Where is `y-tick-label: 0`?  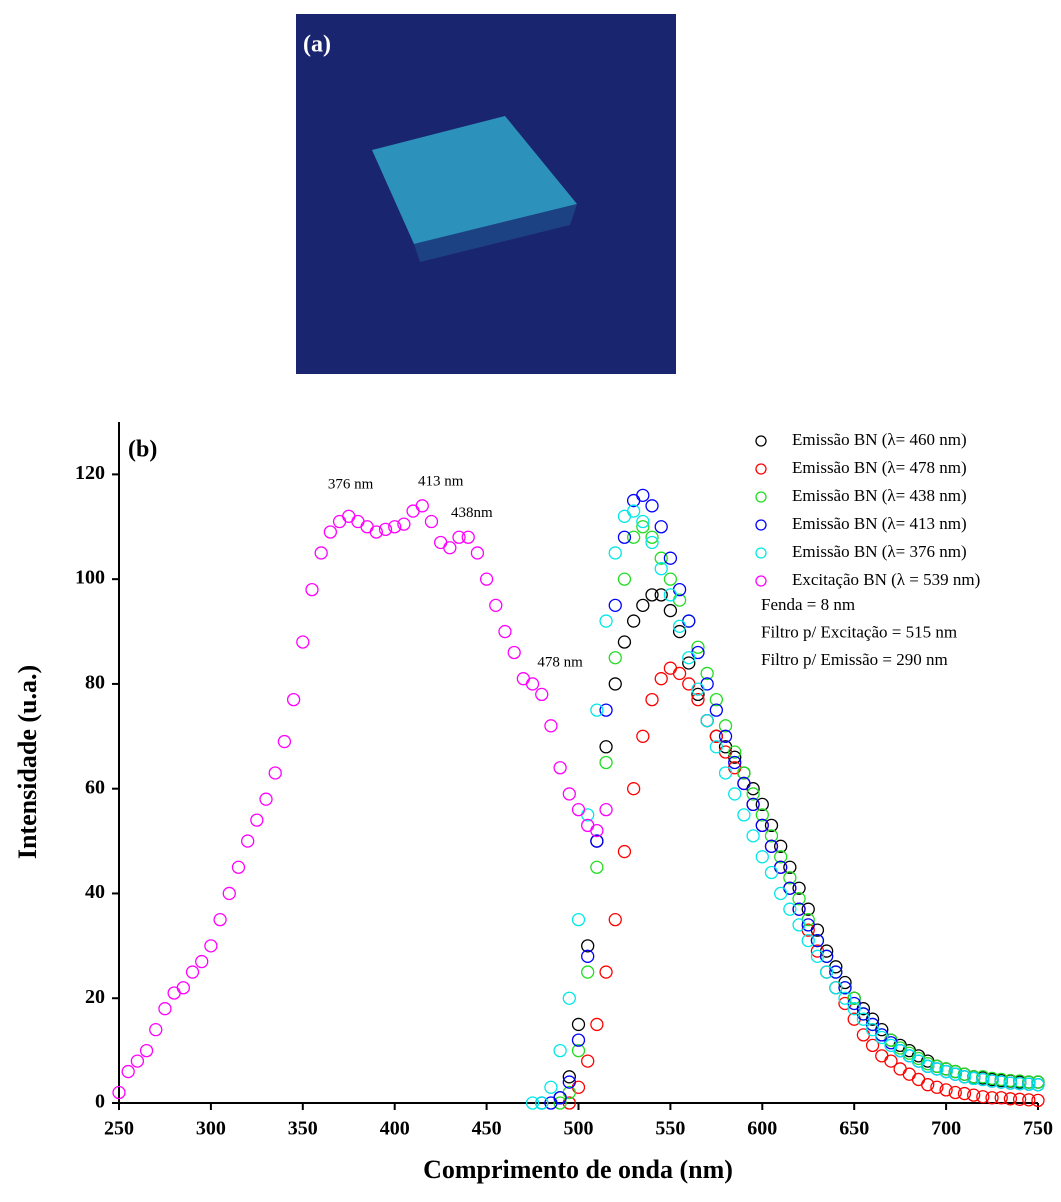 y-tick-label: 0 is located at coordinates (100, 1102).